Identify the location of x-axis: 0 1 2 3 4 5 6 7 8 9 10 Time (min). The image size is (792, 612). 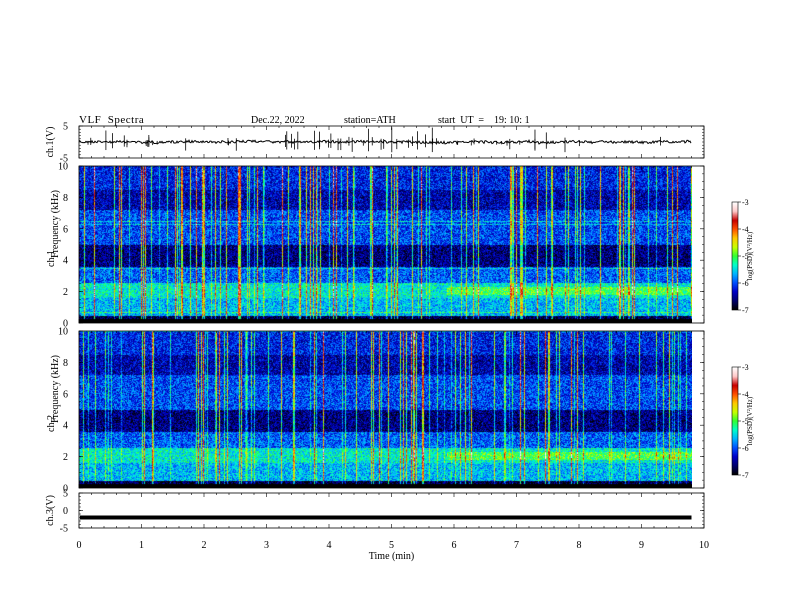
(393, 551).